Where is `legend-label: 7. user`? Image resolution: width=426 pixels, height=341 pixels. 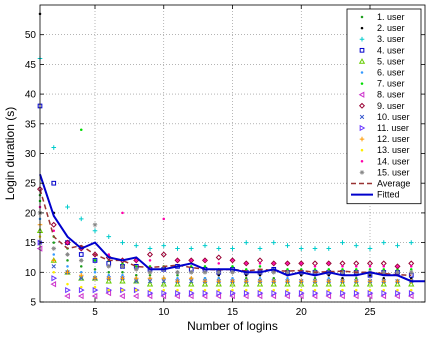
legend-label: 7. user is located at coordinates (391, 84).